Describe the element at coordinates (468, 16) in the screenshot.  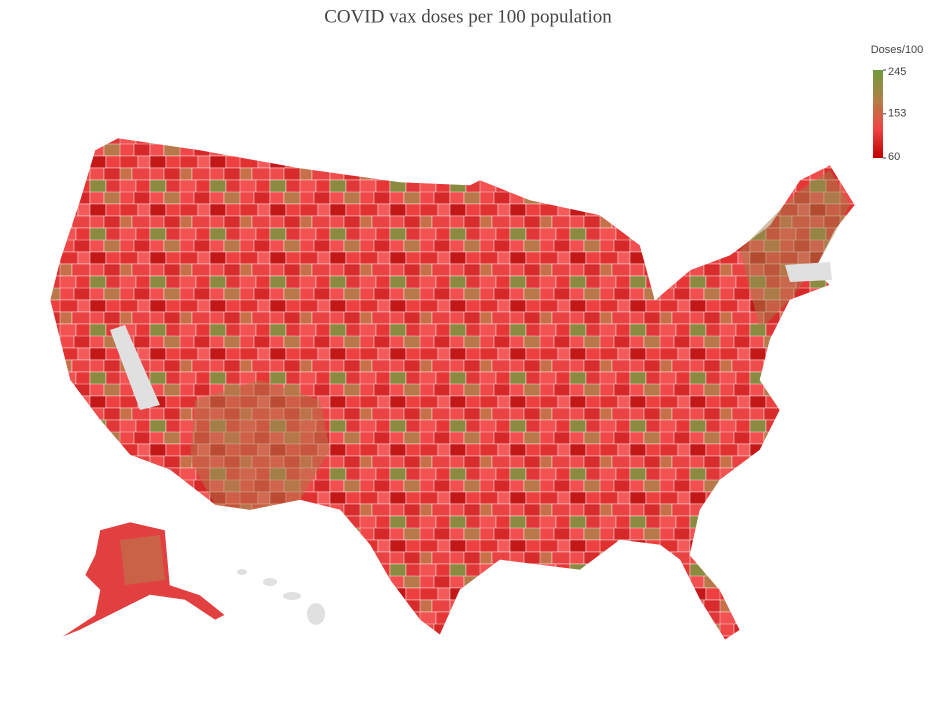
I see `map-title: COVID vax doses per 100 population` at that location.